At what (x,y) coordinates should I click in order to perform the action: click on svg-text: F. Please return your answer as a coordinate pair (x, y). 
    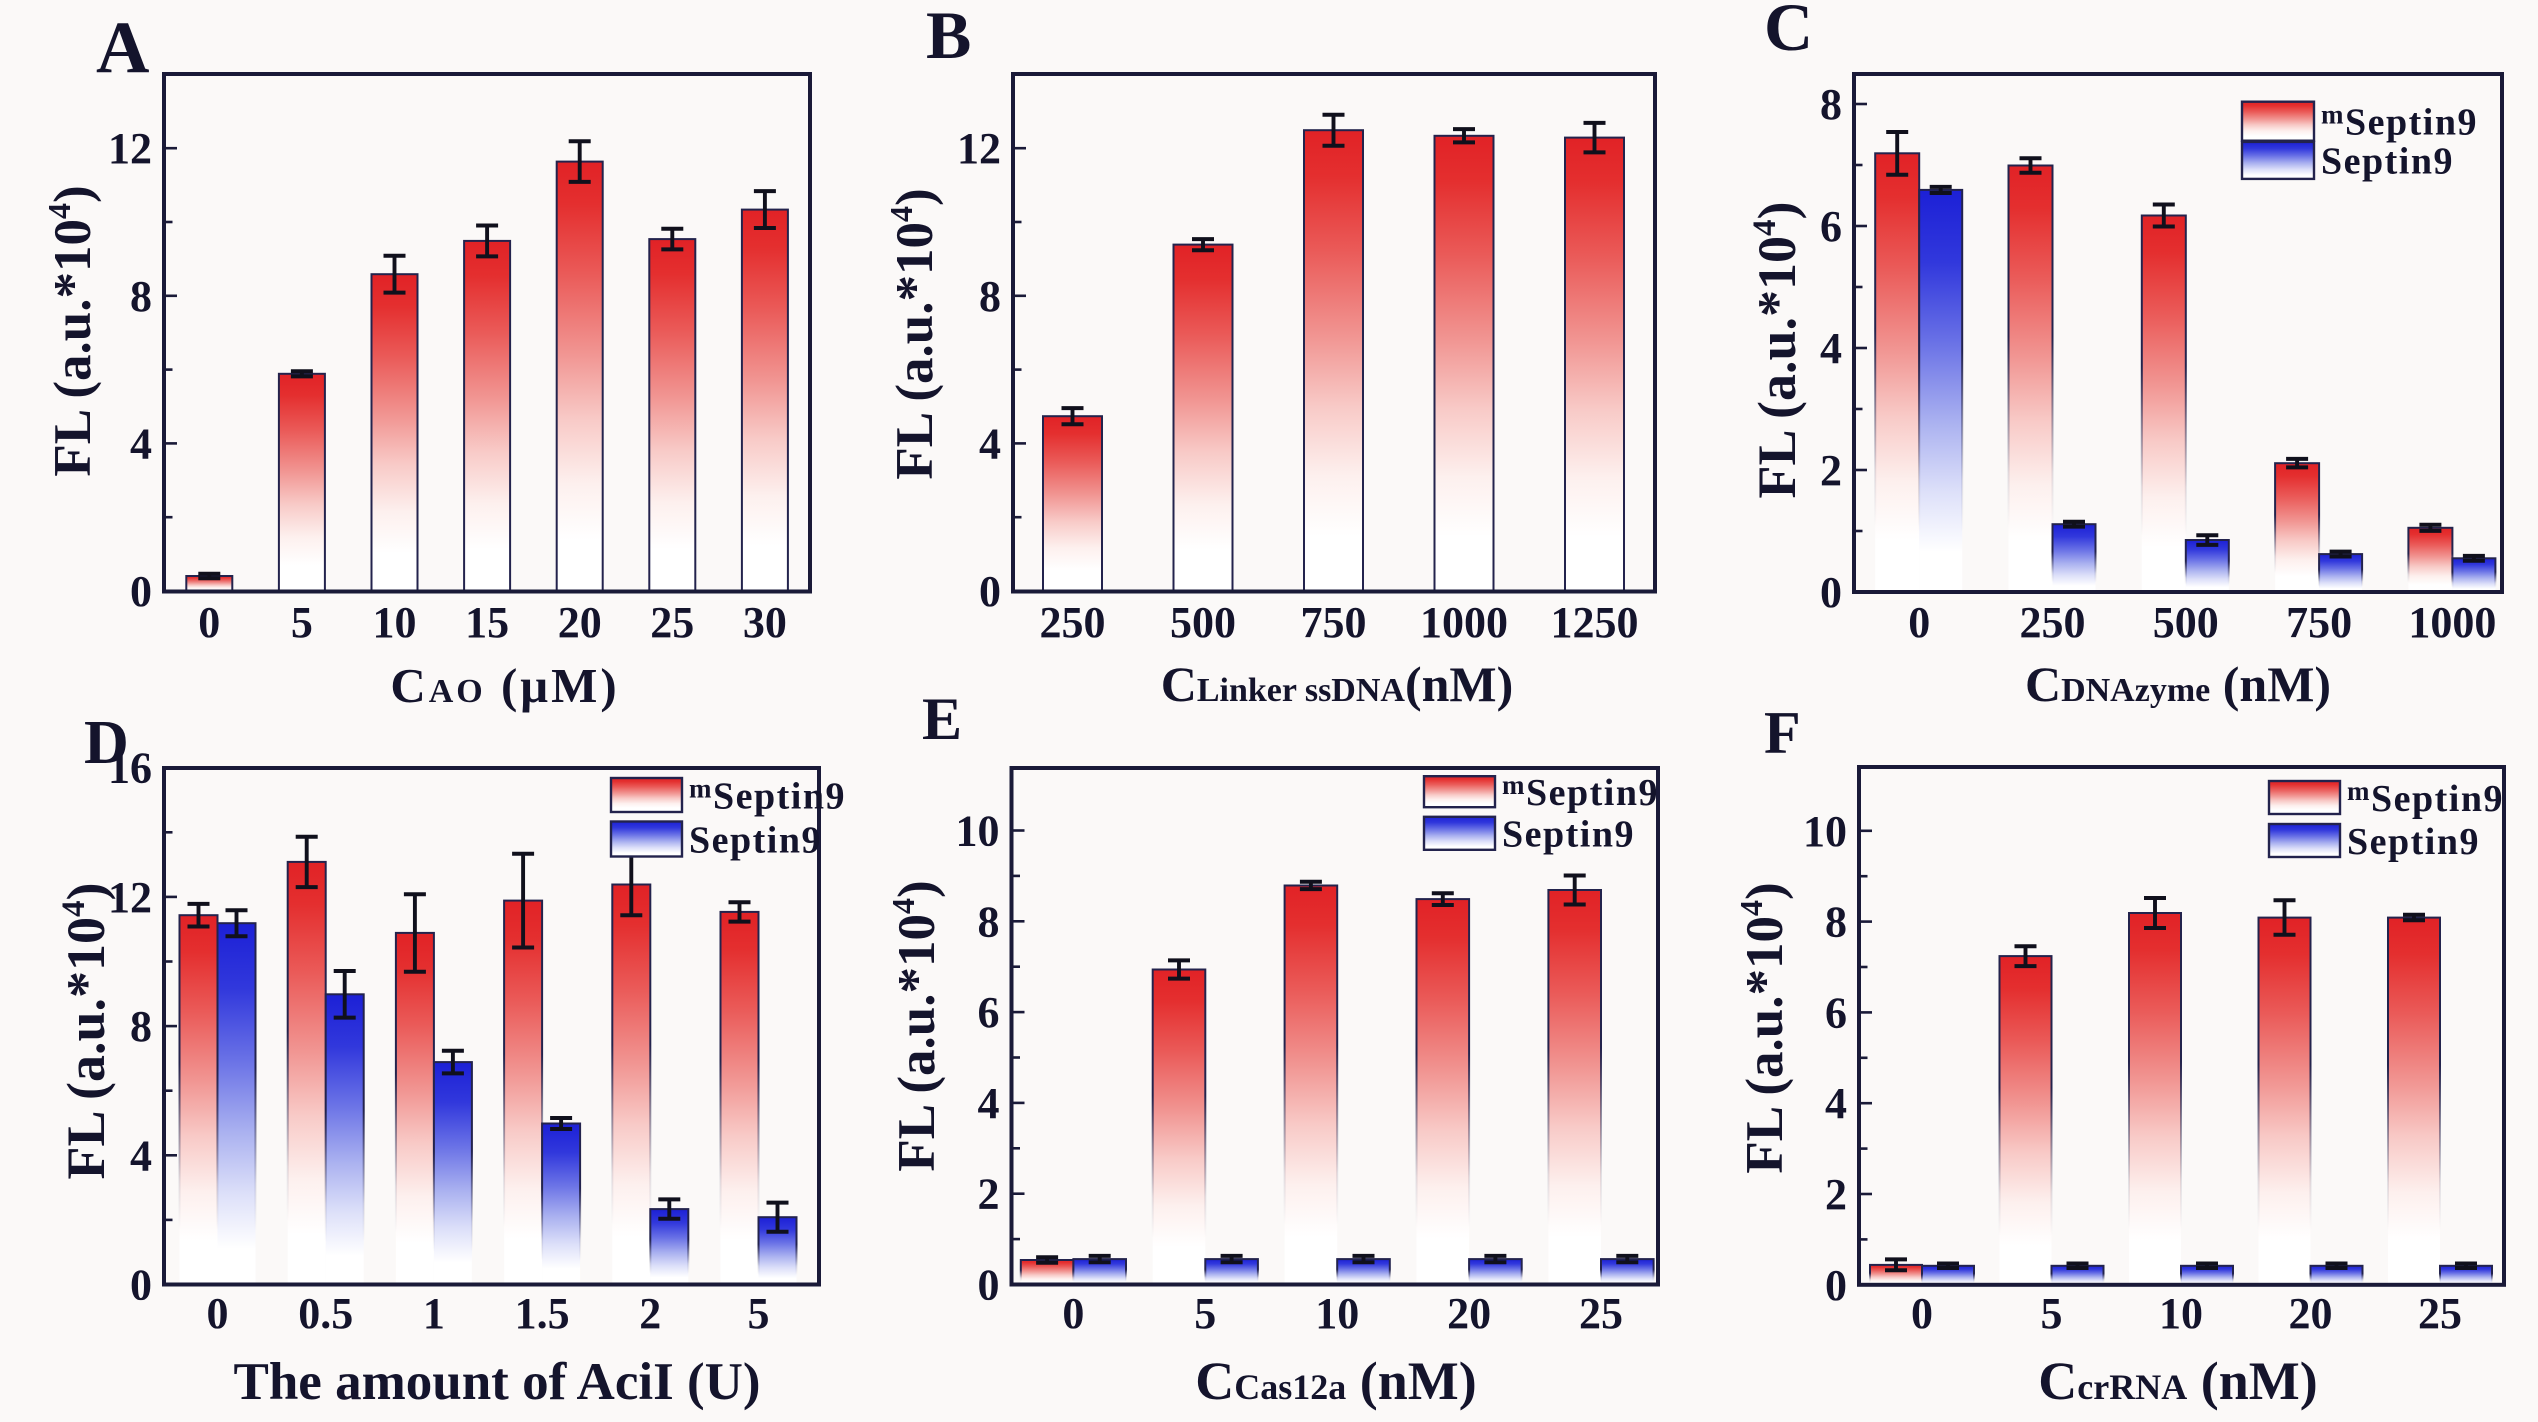
    Looking at the image, I should click on (1782, 733).